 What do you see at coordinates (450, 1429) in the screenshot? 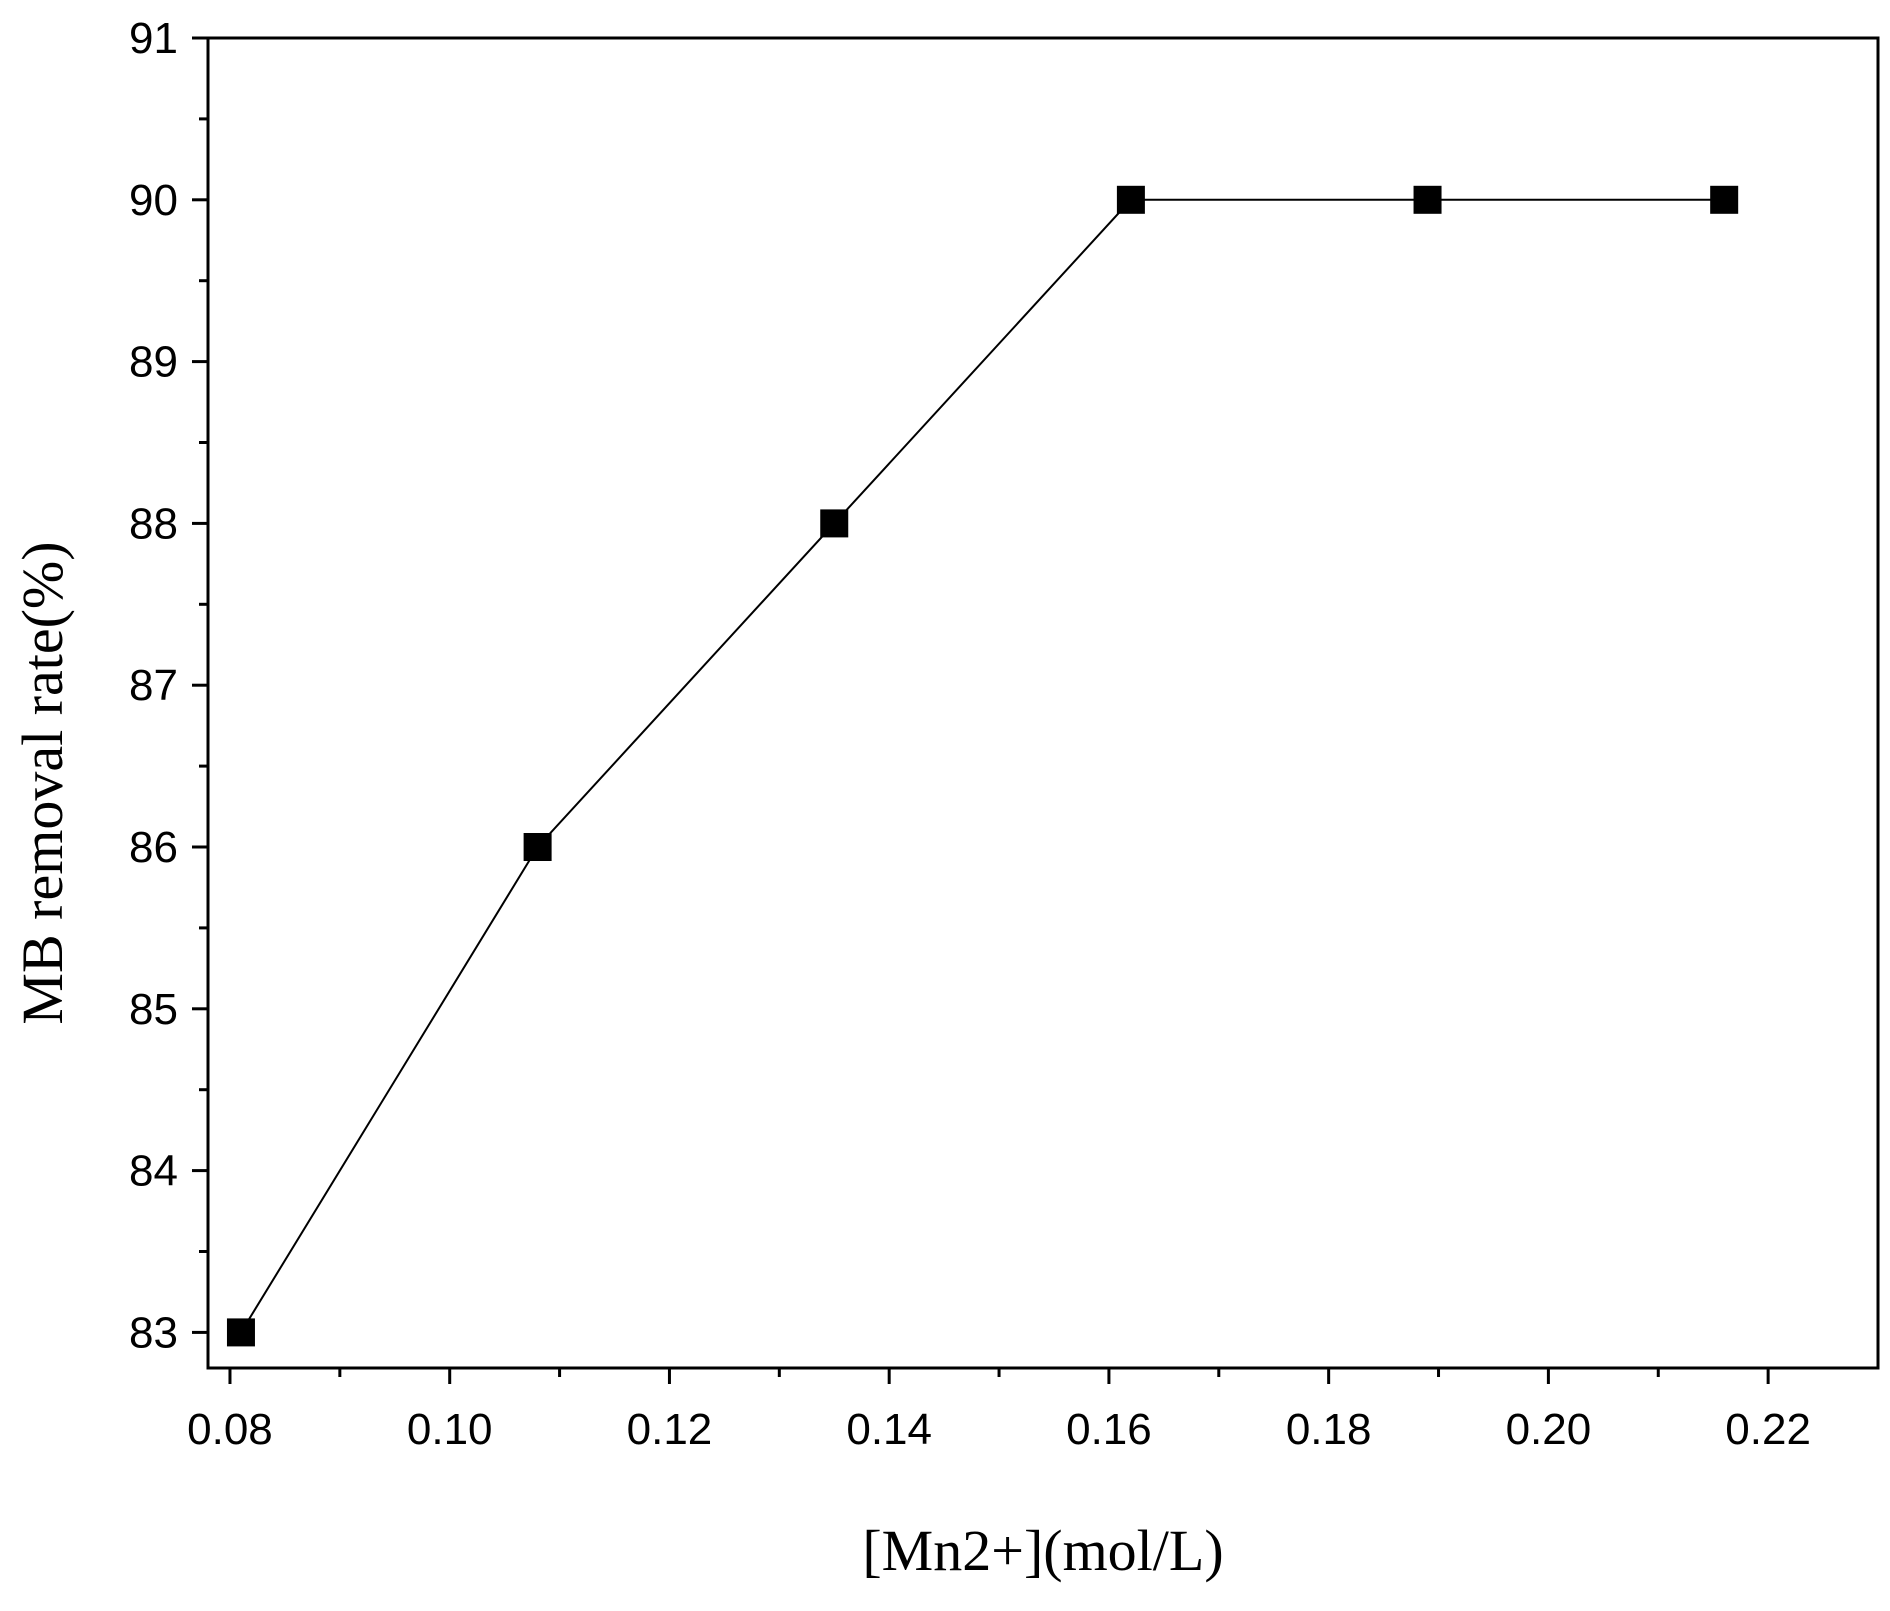
I see `x-tick-label: 0.10` at bounding box center [450, 1429].